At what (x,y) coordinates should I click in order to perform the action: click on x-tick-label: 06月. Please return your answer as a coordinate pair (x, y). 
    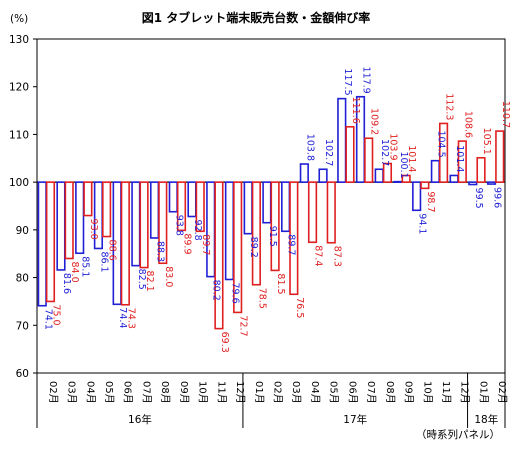
    Looking at the image, I should click on (352, 392).